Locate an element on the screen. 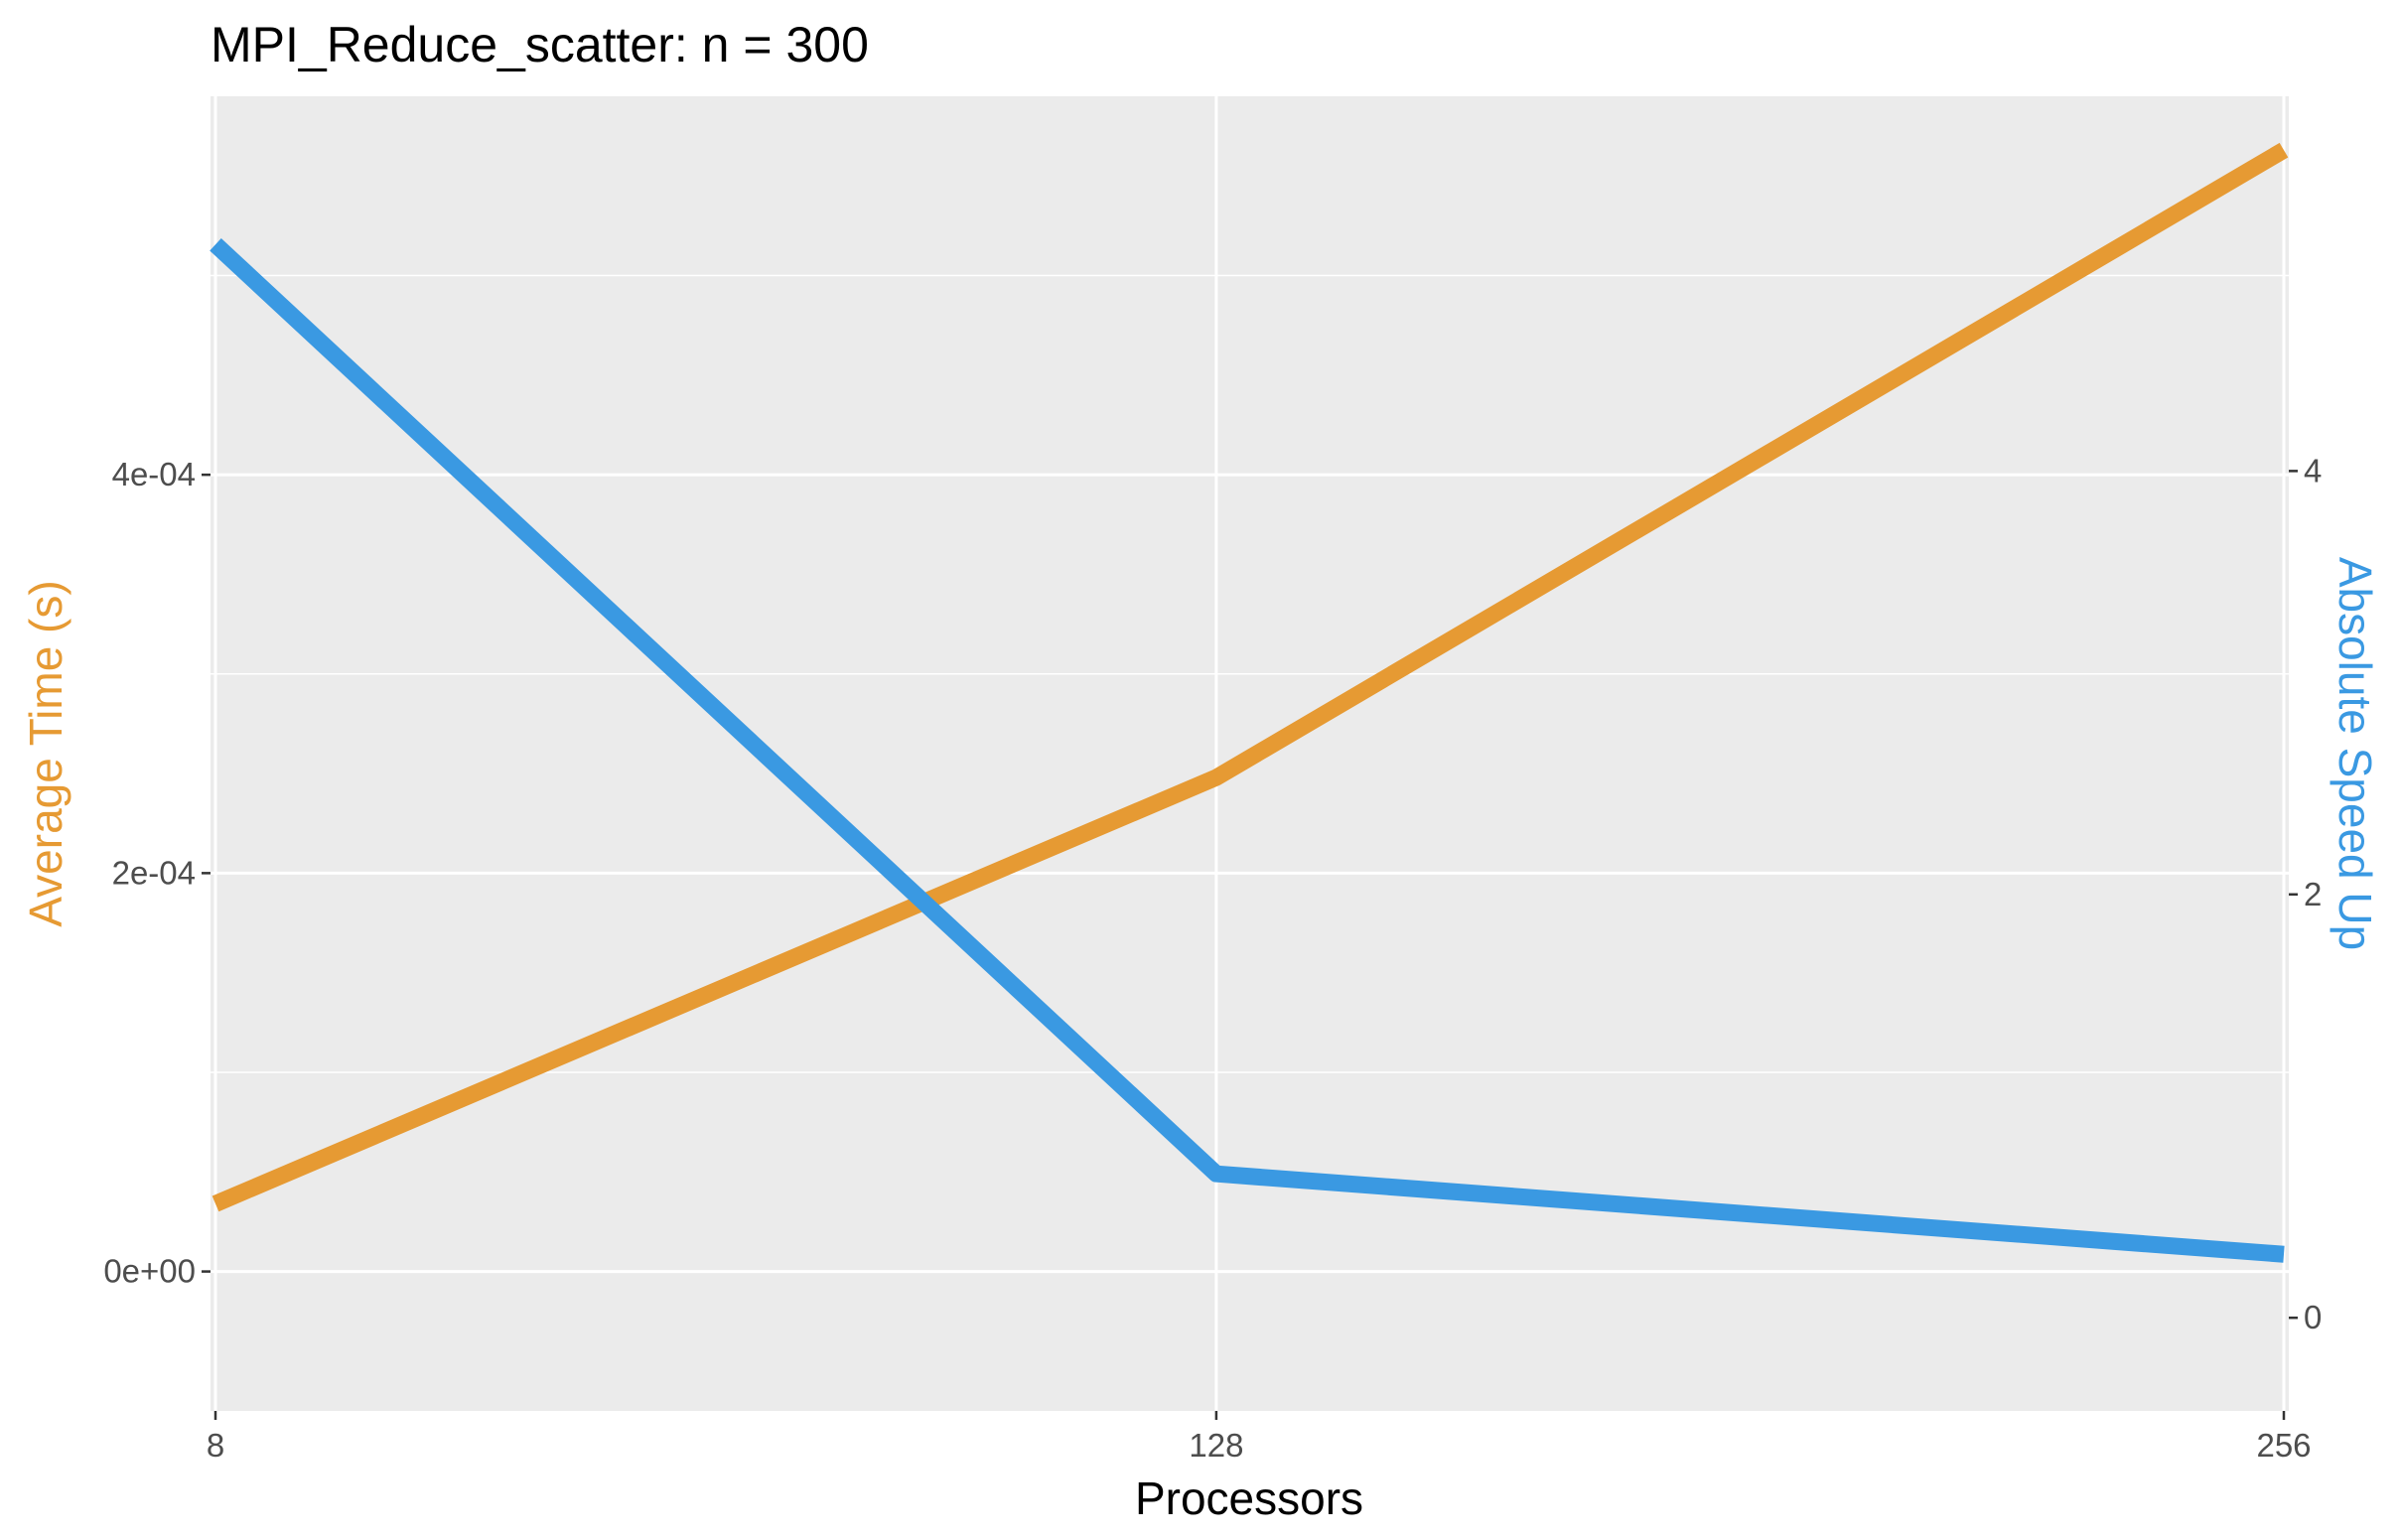  x-tick-label: 256 is located at coordinates (2283, 1445).